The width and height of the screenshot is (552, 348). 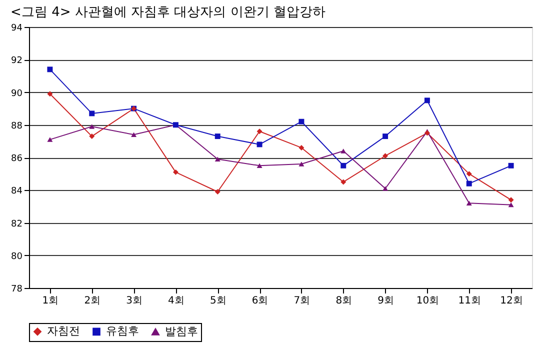 I want to click on chart-title: <그림 4> 사관혈에 자침후 대상자의 이완기 혈압강하, so click(x=168, y=12).